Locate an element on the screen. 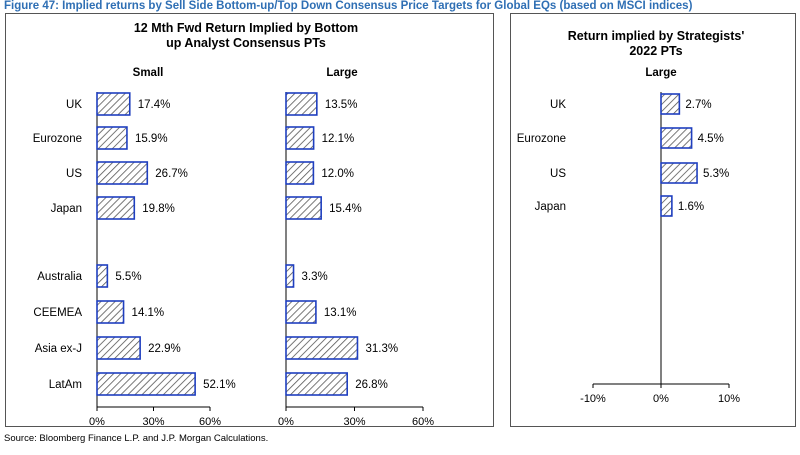  data-label: 1.6% is located at coordinates (691, 207).